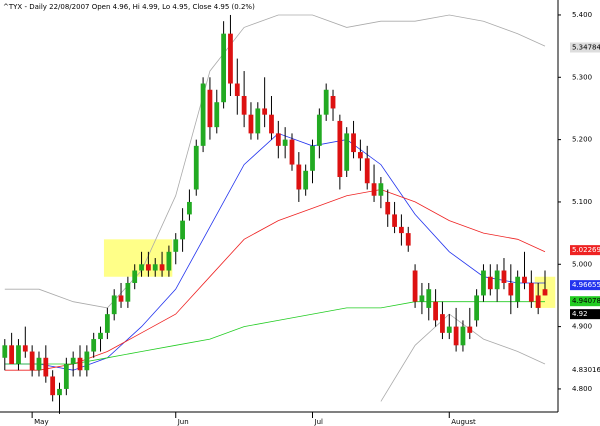 The image size is (600, 426). I want to click on y-tick-label: 5.100, so click(582, 202).